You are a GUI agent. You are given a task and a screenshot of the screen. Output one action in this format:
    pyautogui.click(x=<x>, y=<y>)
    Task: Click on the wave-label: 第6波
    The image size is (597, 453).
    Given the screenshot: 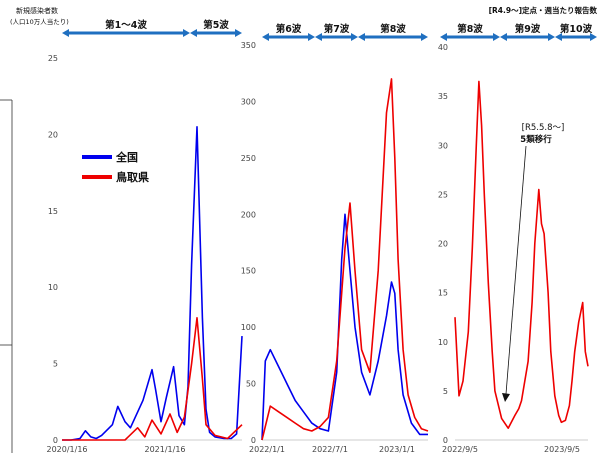 What is the action you would take?
    pyautogui.click(x=289, y=29)
    